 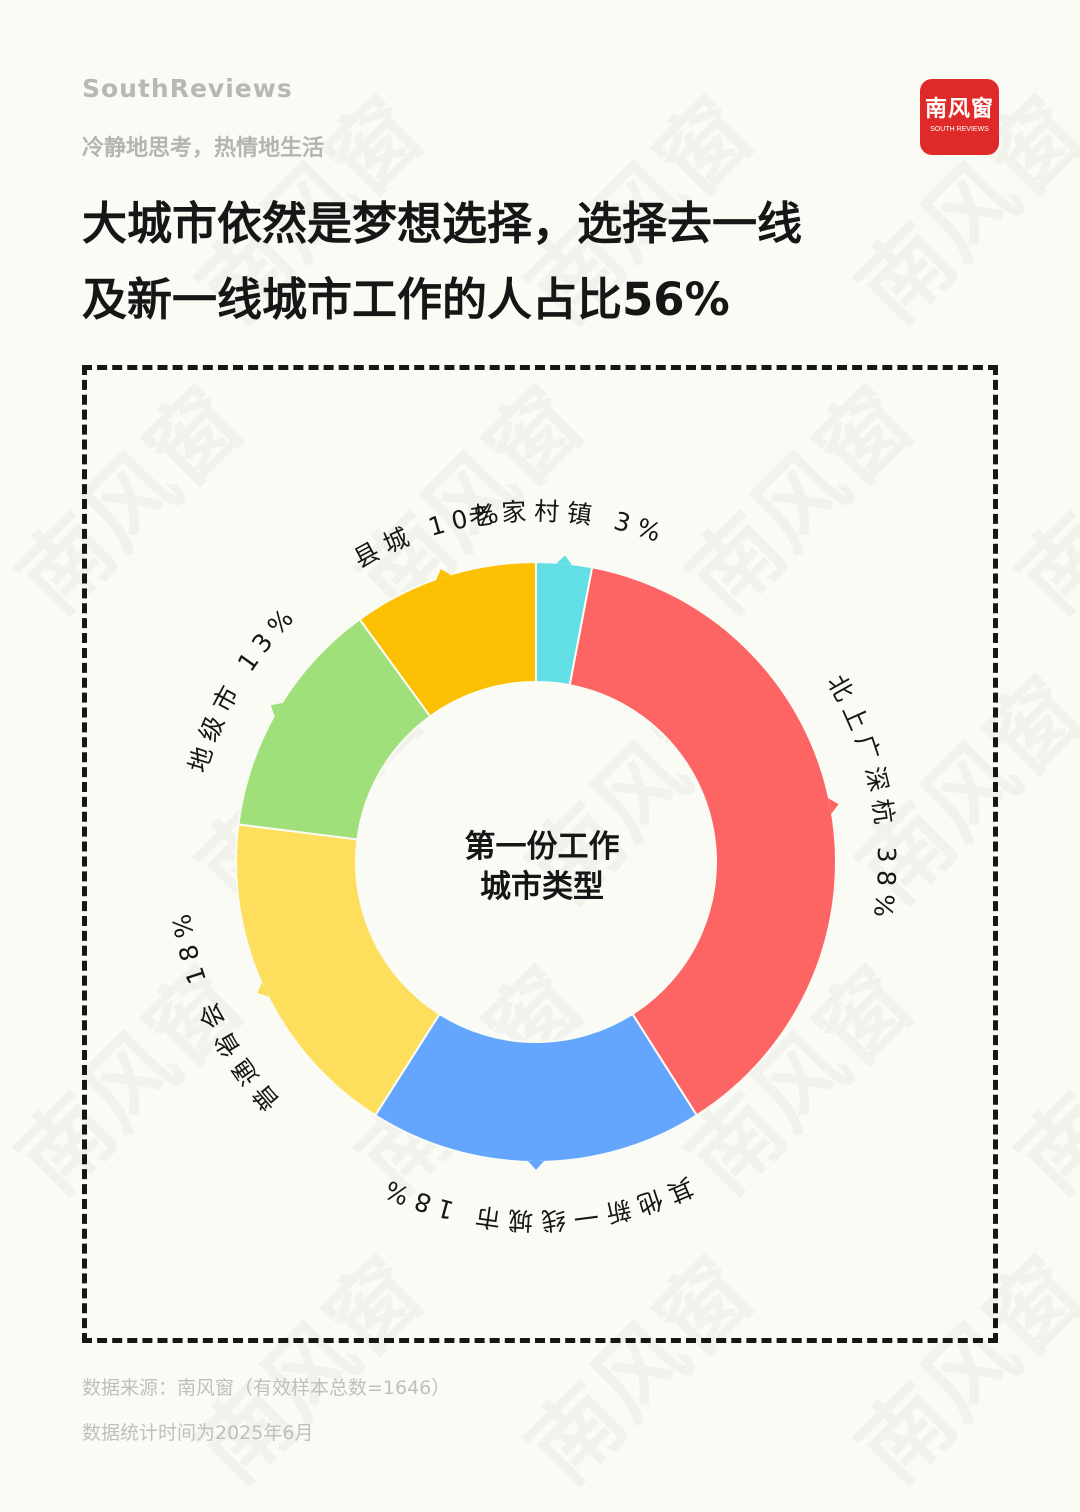 I want to click on brand-tagline: 冷静地思考，热情地生活, so click(x=203, y=148).